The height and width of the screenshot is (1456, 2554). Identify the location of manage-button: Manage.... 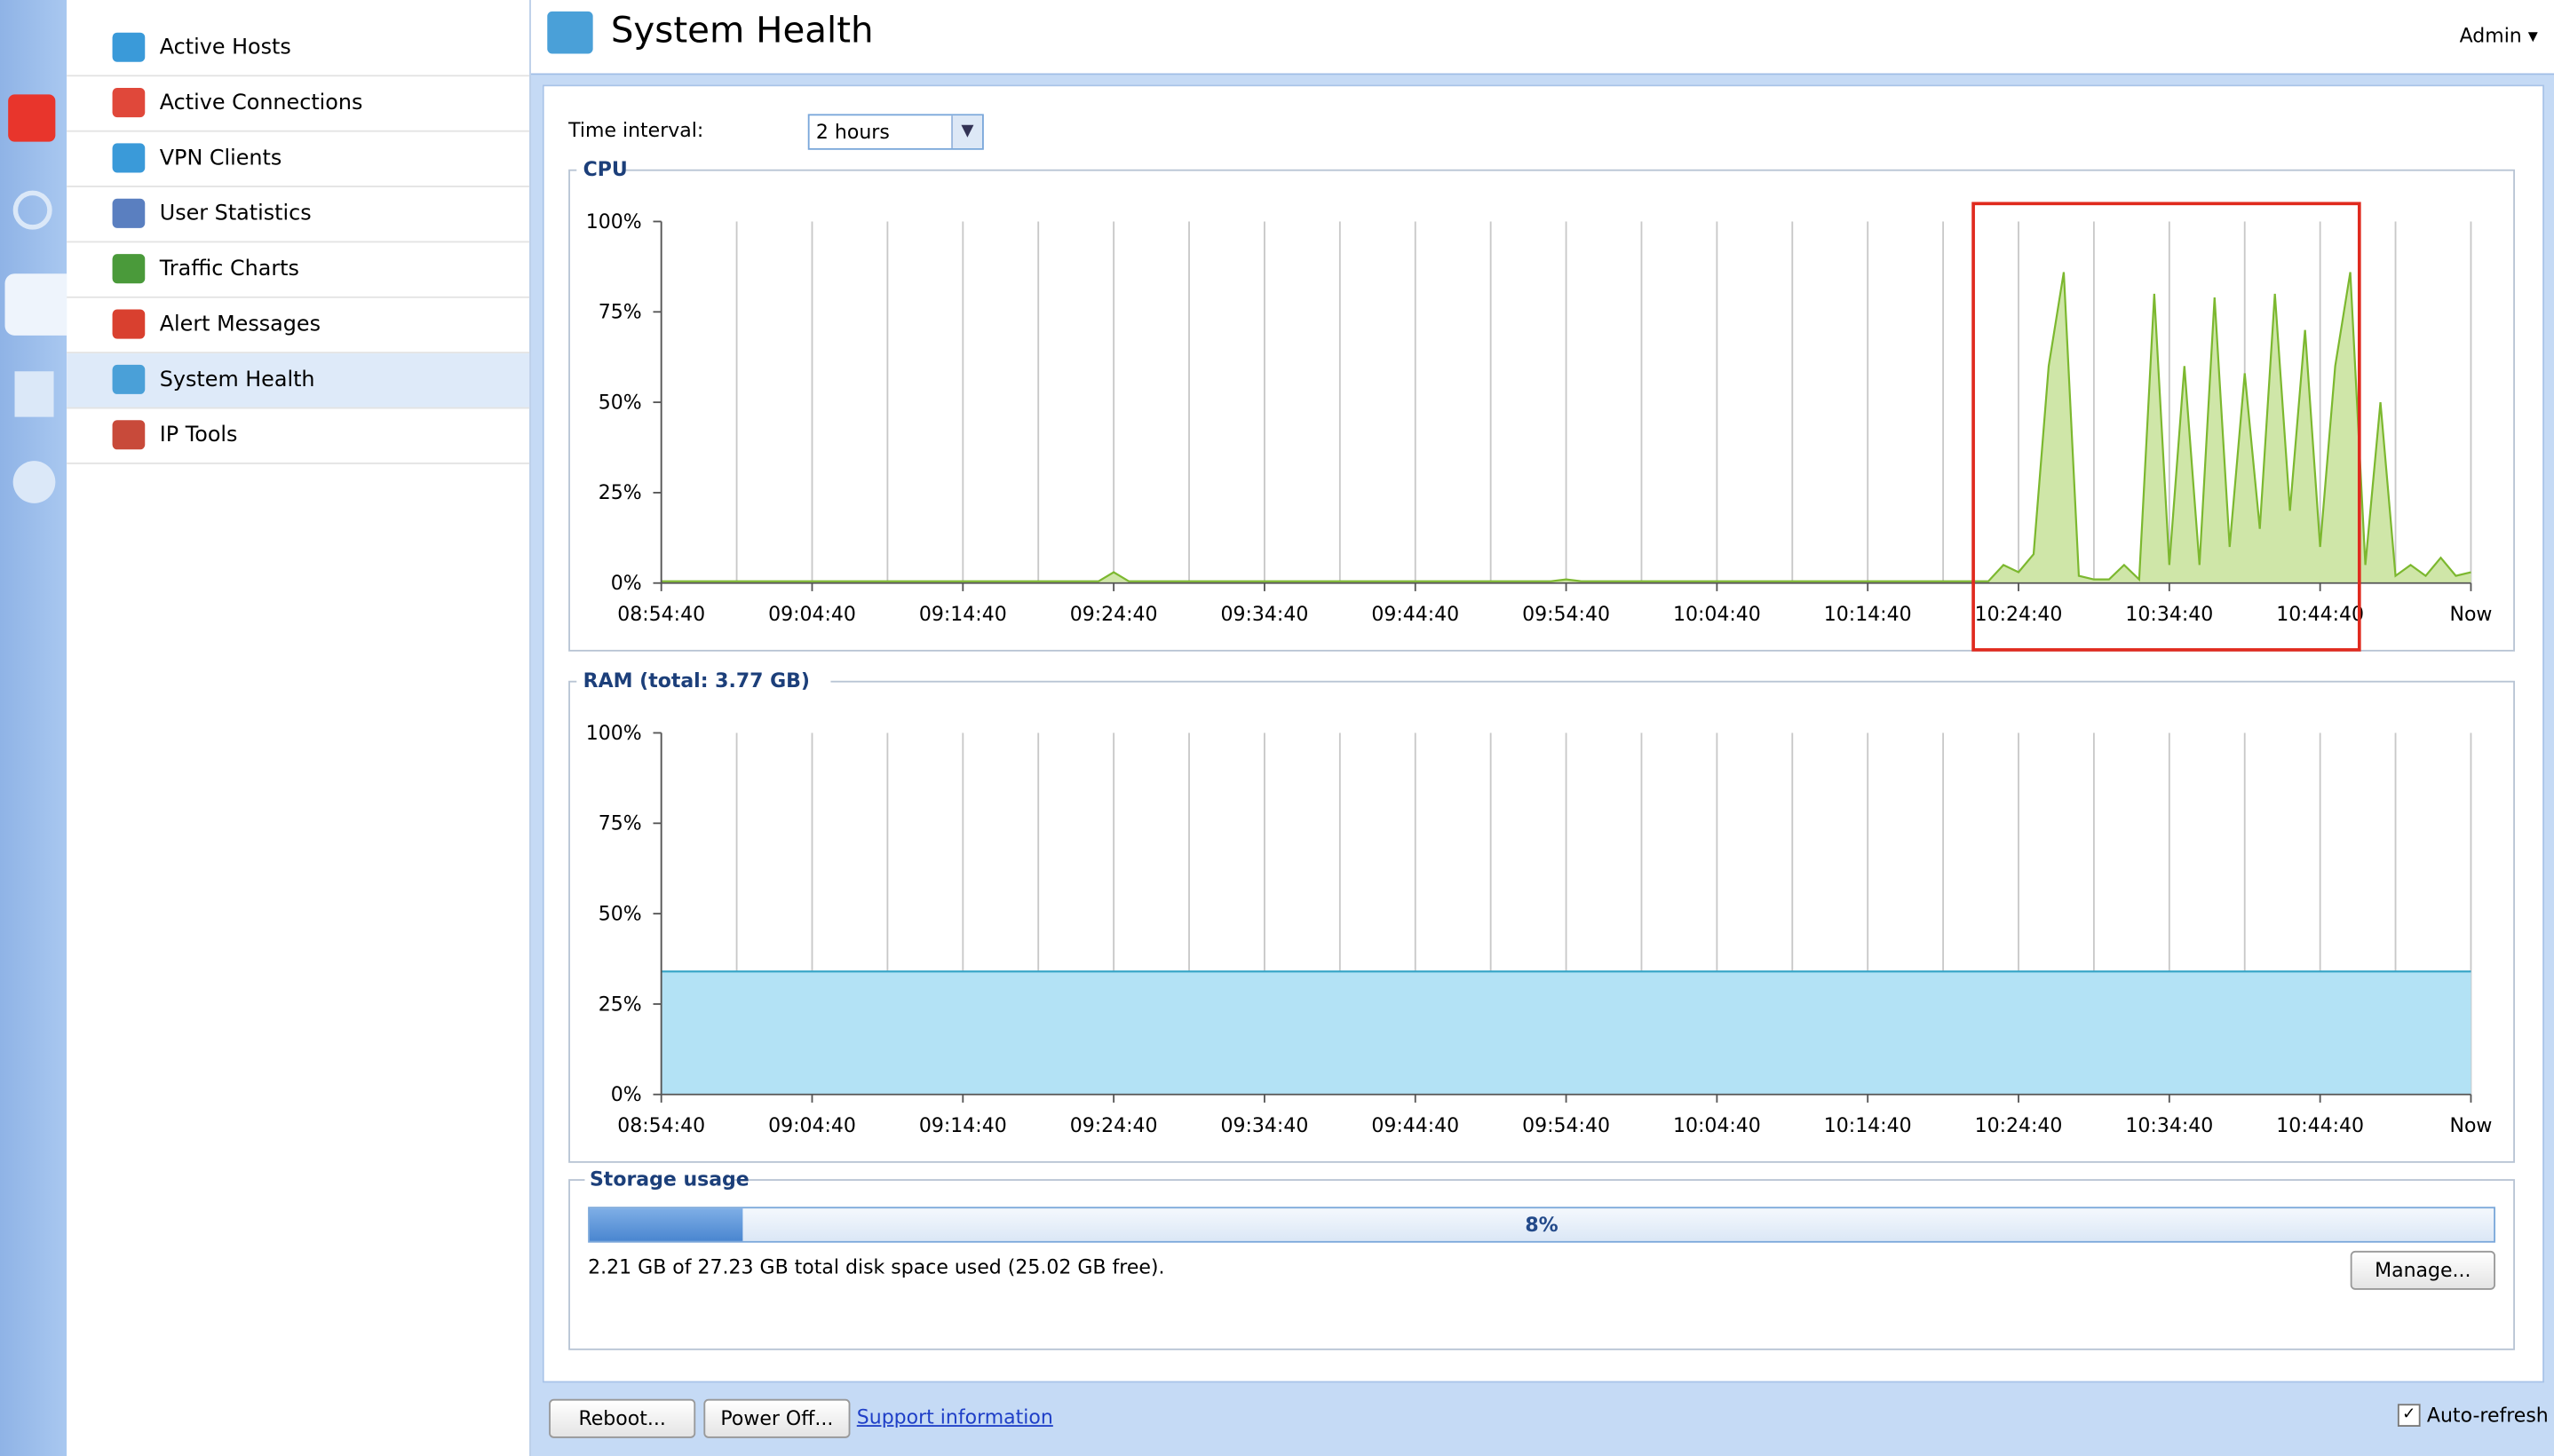
(2422, 1270).